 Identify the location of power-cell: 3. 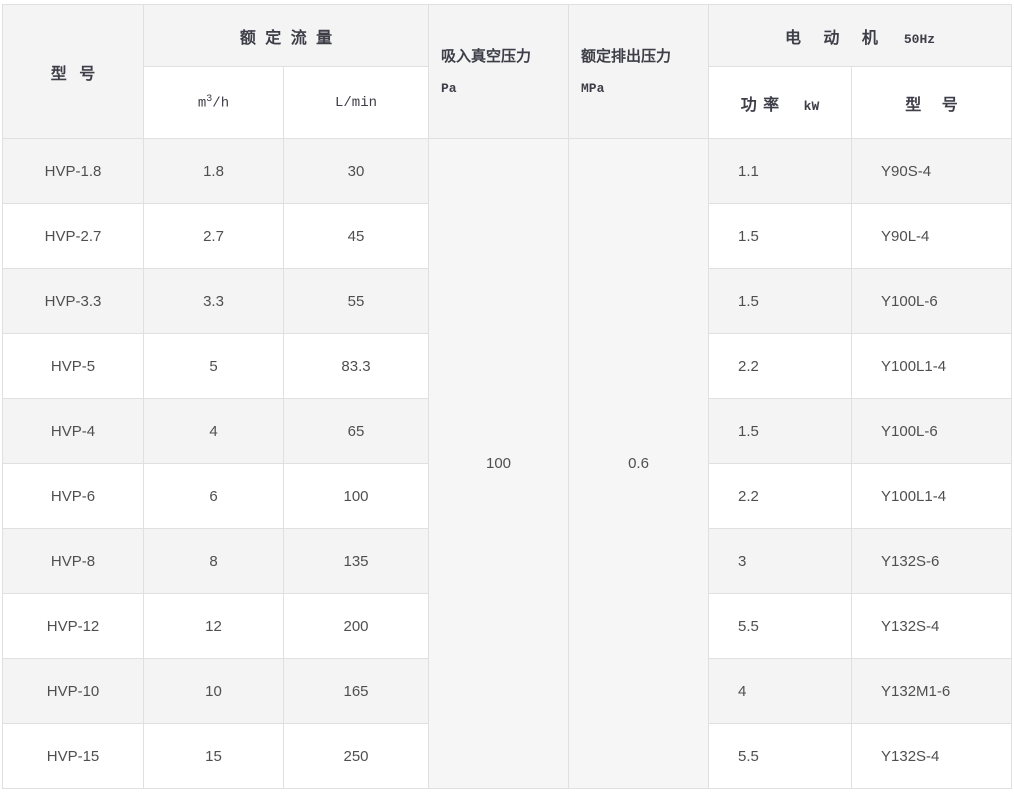
(780, 561).